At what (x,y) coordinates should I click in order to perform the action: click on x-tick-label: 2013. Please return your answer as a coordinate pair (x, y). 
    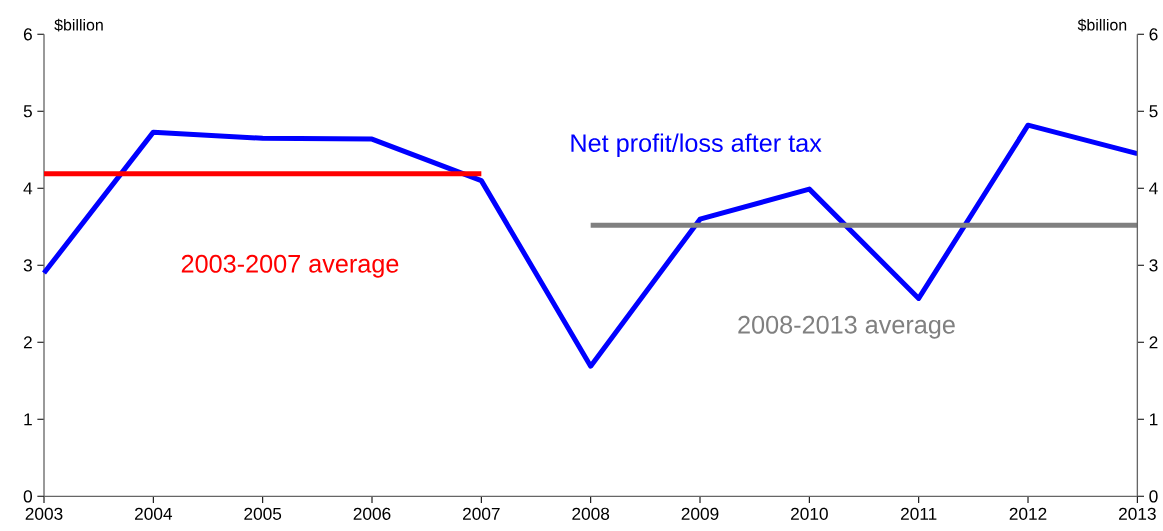
    Looking at the image, I should click on (1137, 513).